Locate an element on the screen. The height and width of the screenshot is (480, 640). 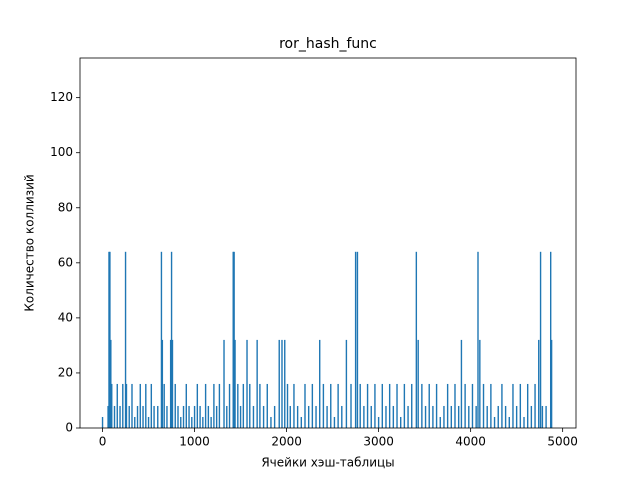
y-tick-label: 60 is located at coordinates (65, 262).